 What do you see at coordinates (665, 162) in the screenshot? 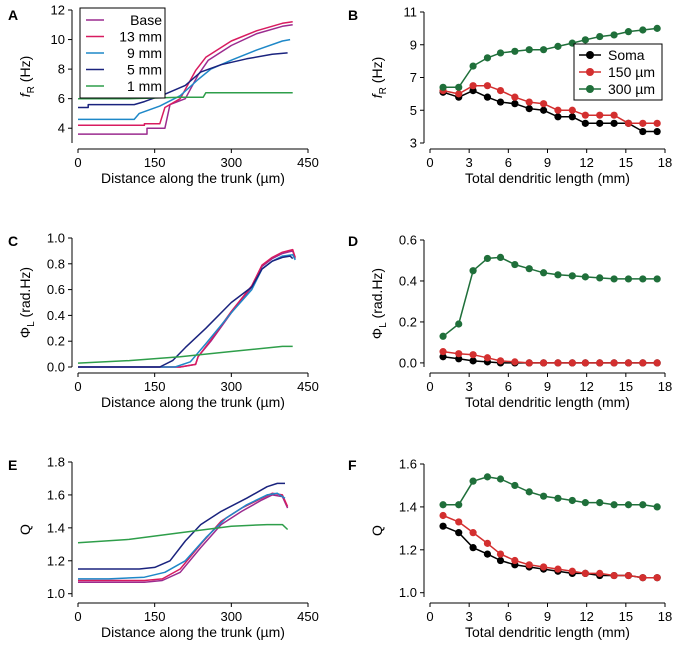
I see `x-tick-label: 18` at bounding box center [665, 162].